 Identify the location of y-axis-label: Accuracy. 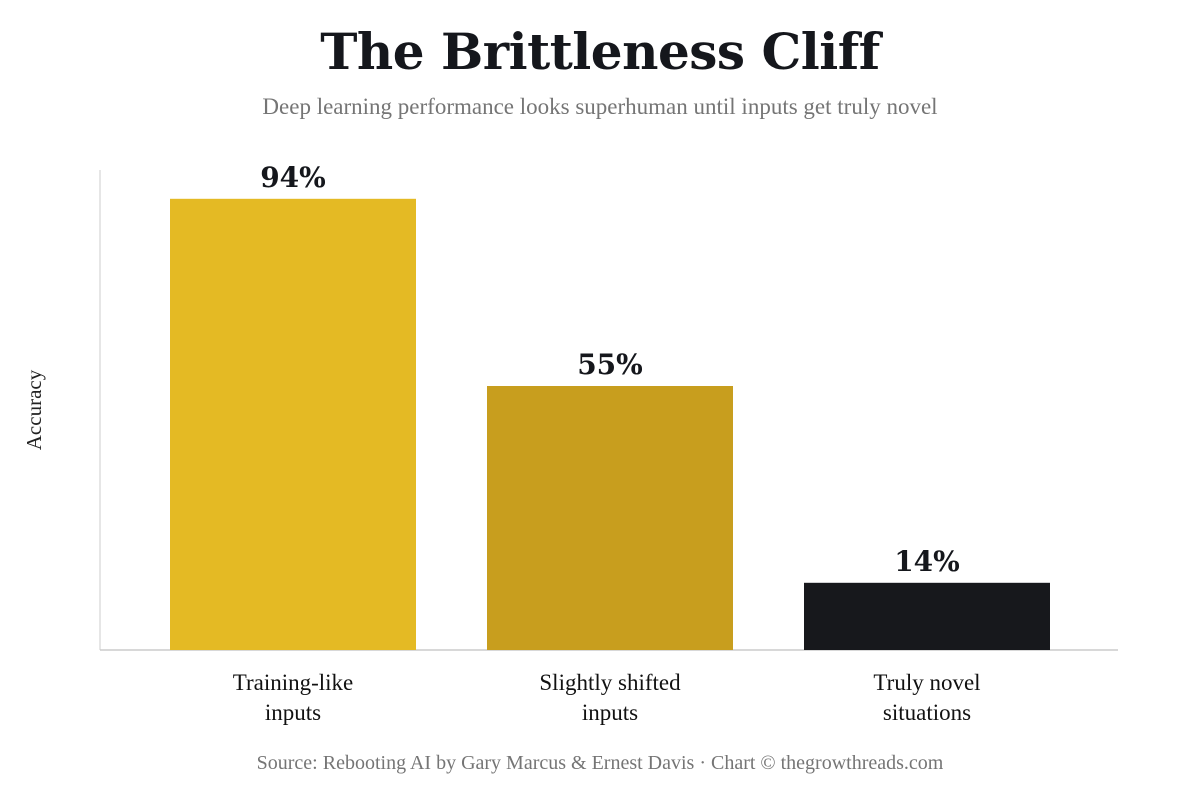
(34, 409).